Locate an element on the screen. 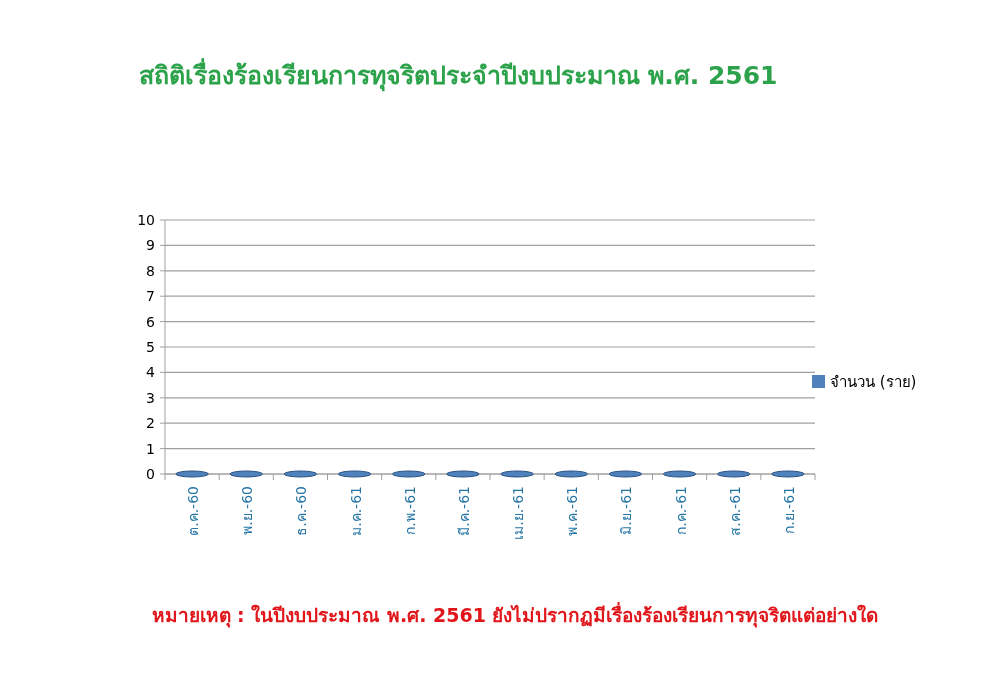  x-tick-label: มิ.ย.-61 is located at coordinates (626, 510).